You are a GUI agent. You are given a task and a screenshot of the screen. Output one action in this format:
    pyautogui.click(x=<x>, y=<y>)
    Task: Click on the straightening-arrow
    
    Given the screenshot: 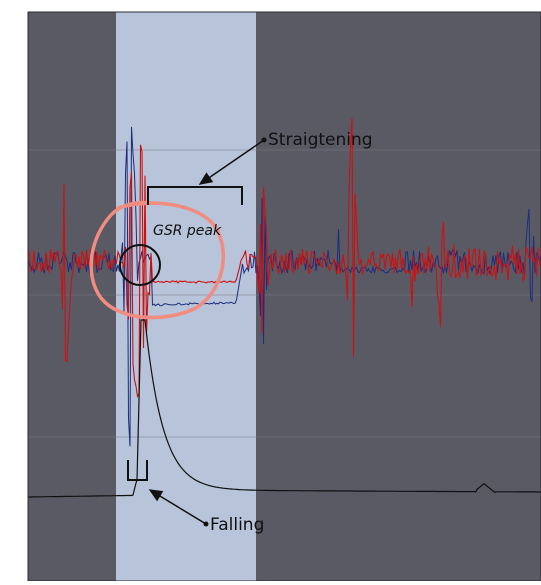 What is the action you would take?
    pyautogui.click(x=231, y=162)
    